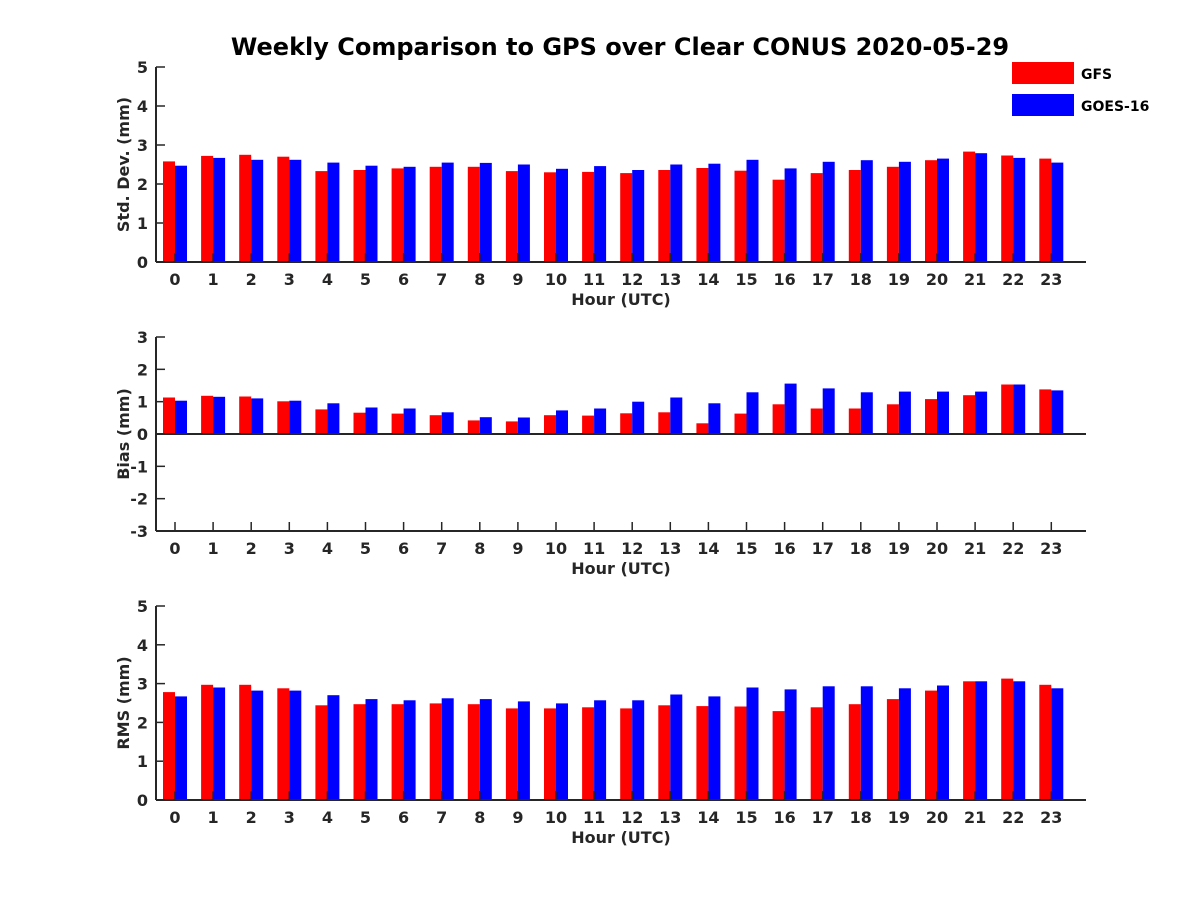 The width and height of the screenshot is (1200, 900). What do you see at coordinates (784, 548) in the screenshot?
I see `bias-x-tick-label: 16` at bounding box center [784, 548].